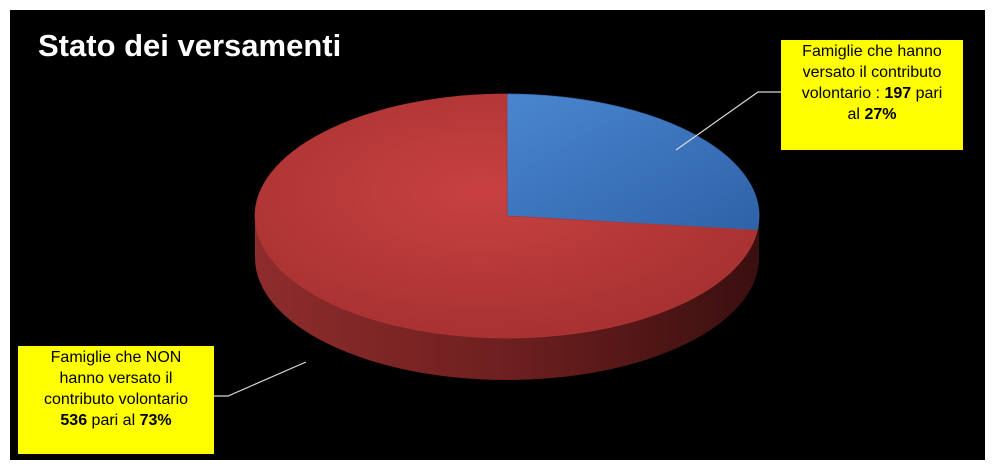  Describe the element at coordinates (728, 121) in the screenshot. I see `leader-line-paid` at that location.